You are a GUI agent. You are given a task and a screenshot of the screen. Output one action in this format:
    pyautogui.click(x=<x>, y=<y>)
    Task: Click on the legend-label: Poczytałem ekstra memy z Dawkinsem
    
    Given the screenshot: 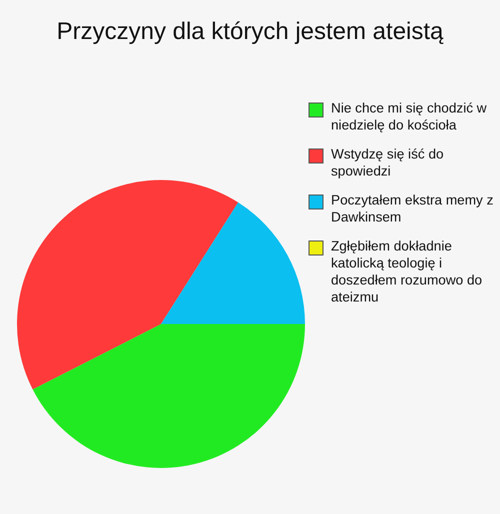 What is the action you would take?
    pyautogui.click(x=412, y=208)
    